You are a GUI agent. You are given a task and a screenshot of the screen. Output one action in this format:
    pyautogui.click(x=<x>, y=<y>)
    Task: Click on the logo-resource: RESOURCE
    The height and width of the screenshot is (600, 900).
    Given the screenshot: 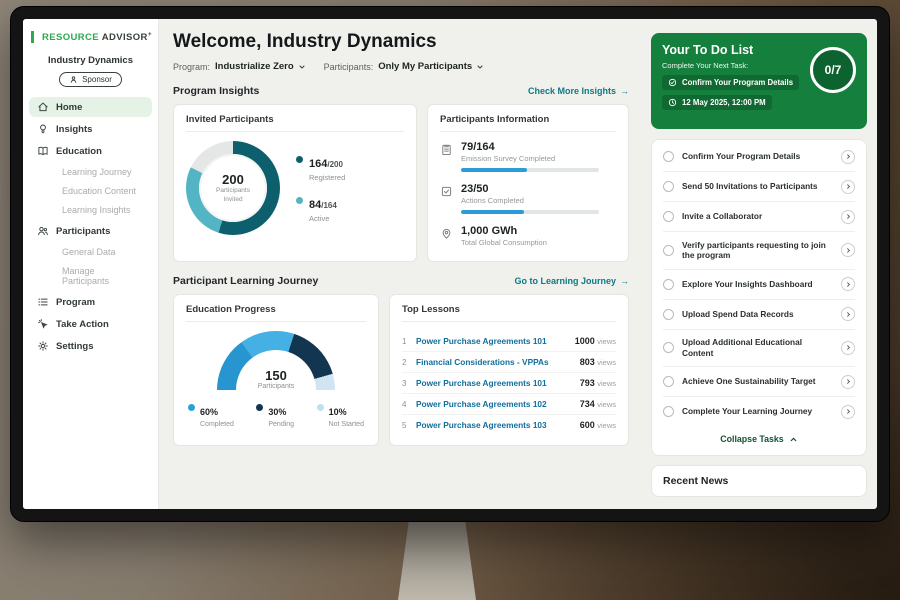 What is the action you would take?
    pyautogui.click(x=71, y=38)
    